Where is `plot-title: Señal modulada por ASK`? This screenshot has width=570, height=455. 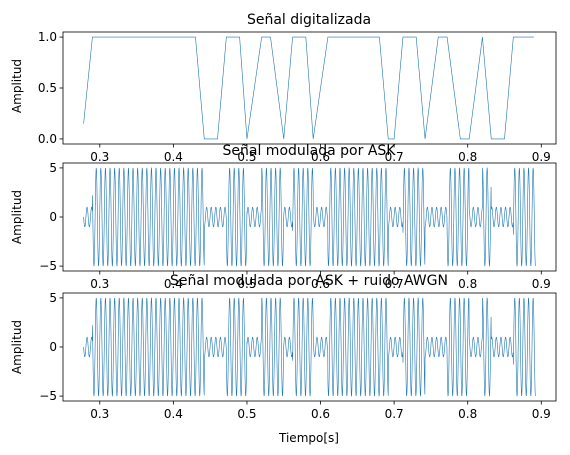
plot-title: Señal modulada por ASK is located at coordinates (310, 151).